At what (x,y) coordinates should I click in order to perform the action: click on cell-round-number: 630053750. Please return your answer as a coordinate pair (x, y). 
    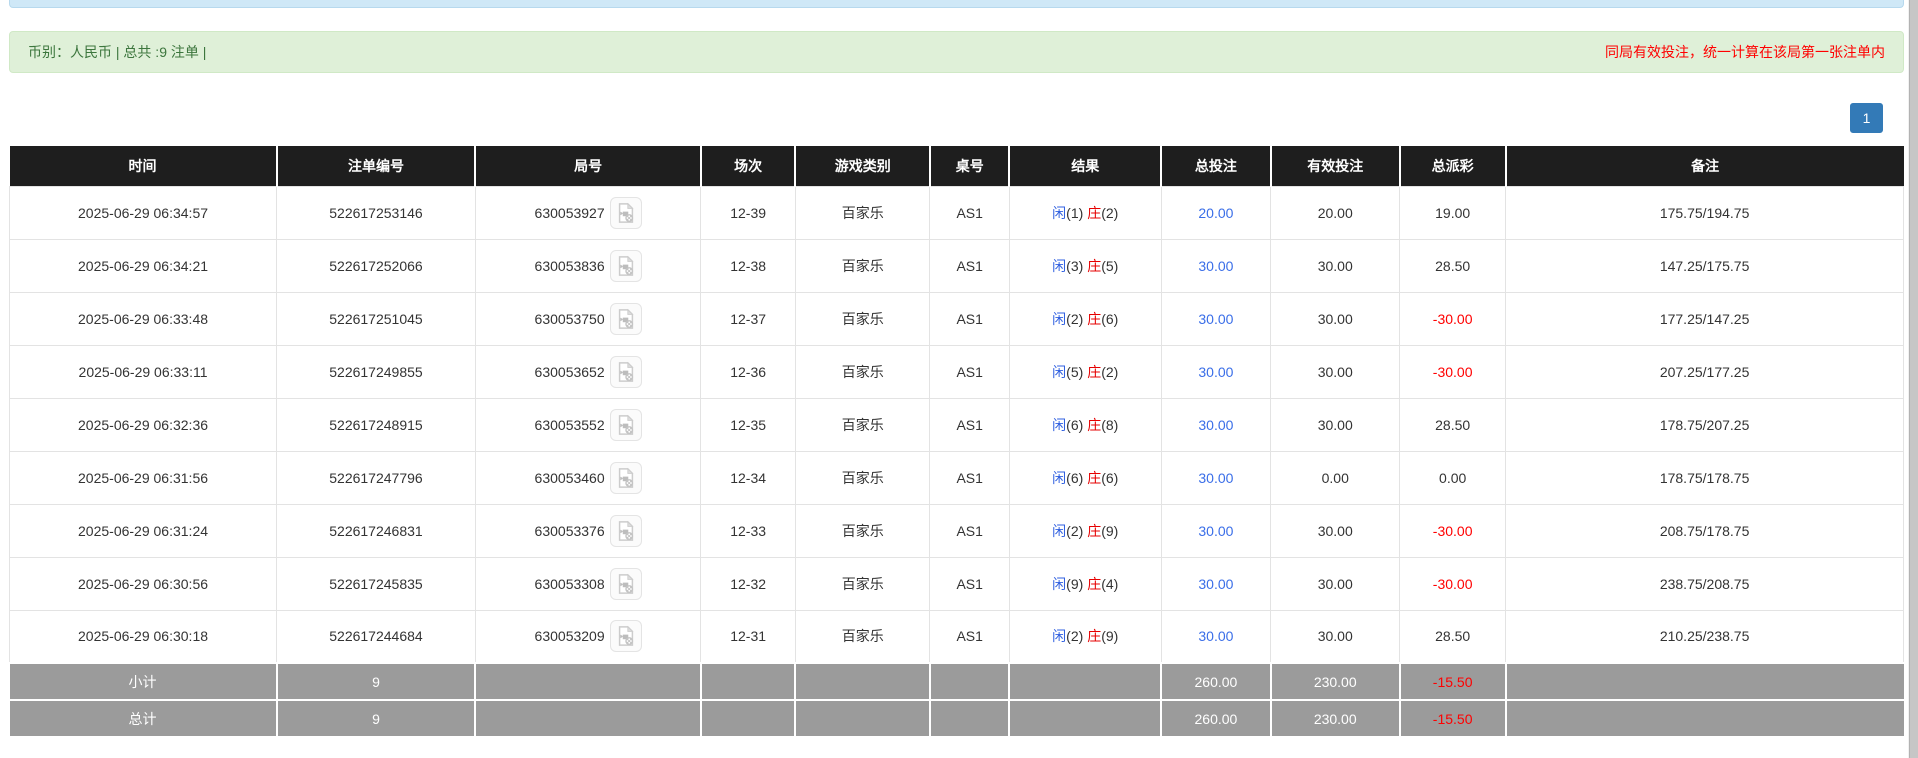
    Looking at the image, I should click on (588, 318).